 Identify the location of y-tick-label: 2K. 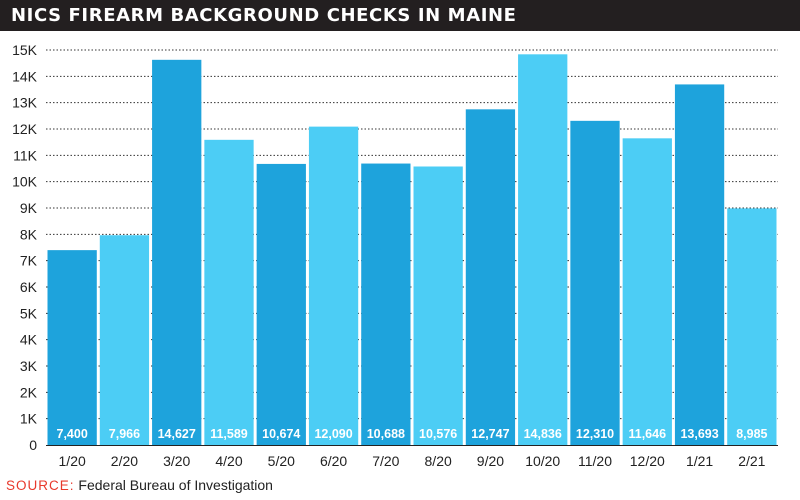
(29, 392).